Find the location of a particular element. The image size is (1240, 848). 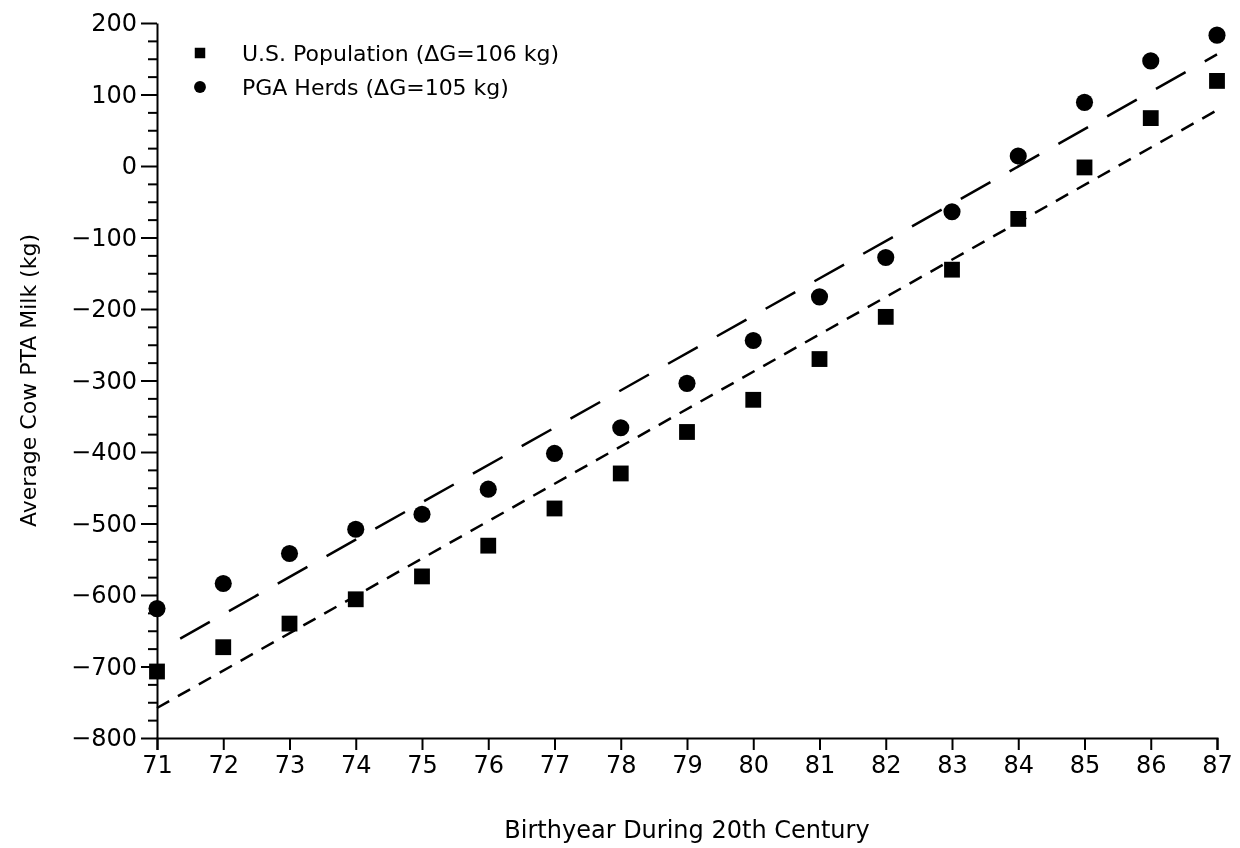

x-tick-label: 84 is located at coordinates (1019, 765).